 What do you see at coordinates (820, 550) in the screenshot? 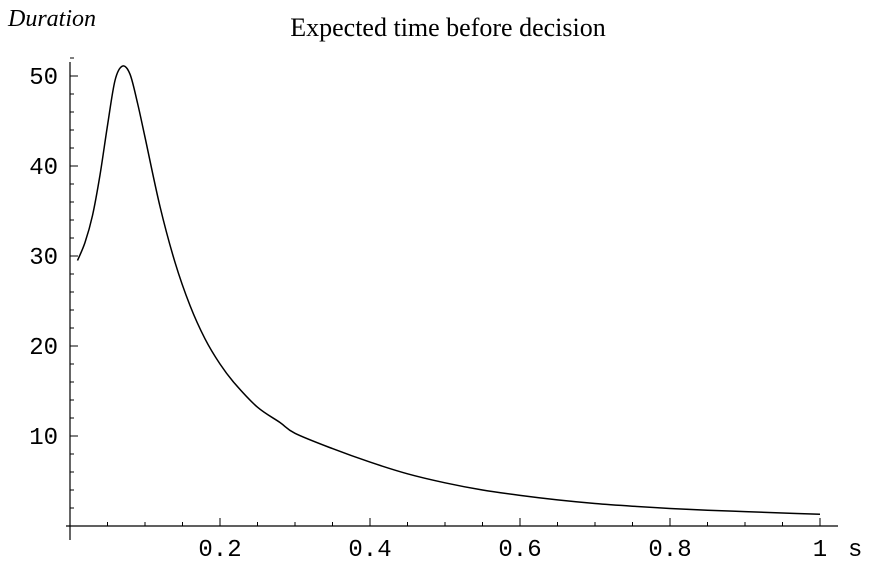
I see `x-tick-label: 1` at bounding box center [820, 550].